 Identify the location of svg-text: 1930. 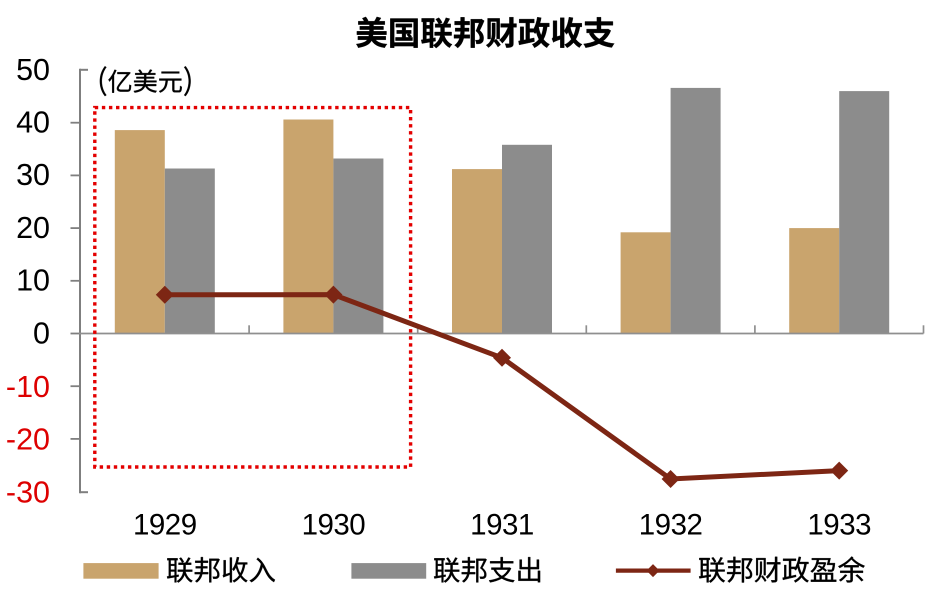
(334, 524).